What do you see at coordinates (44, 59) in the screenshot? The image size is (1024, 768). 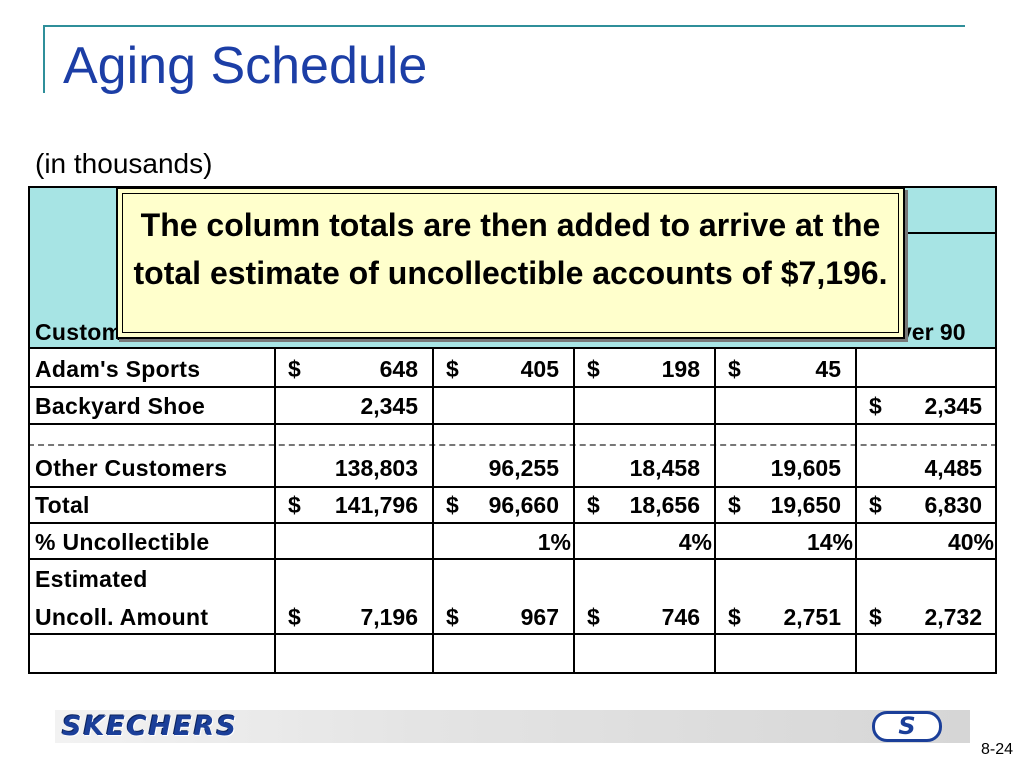 I see `title-rule-left` at bounding box center [44, 59].